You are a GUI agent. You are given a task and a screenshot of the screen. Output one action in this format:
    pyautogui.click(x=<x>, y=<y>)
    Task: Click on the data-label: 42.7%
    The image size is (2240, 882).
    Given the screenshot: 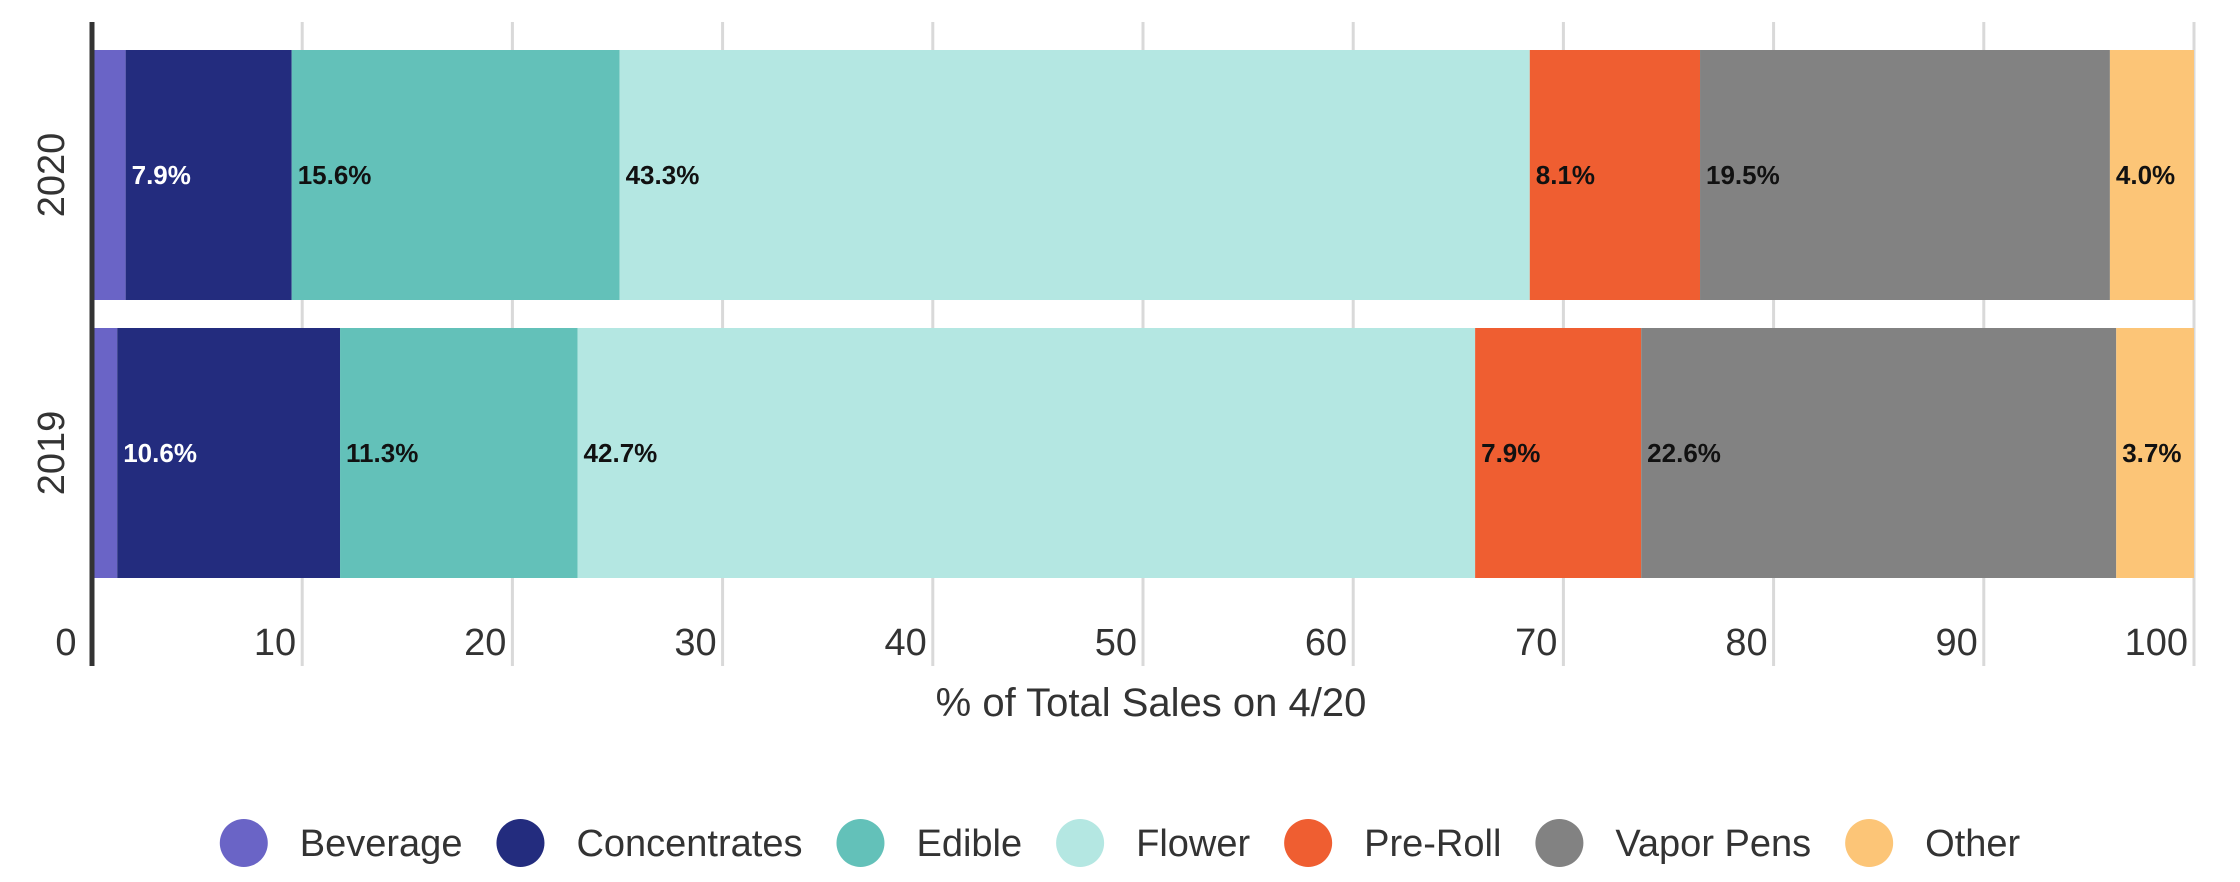 What is the action you would take?
    pyautogui.click(x=621, y=453)
    